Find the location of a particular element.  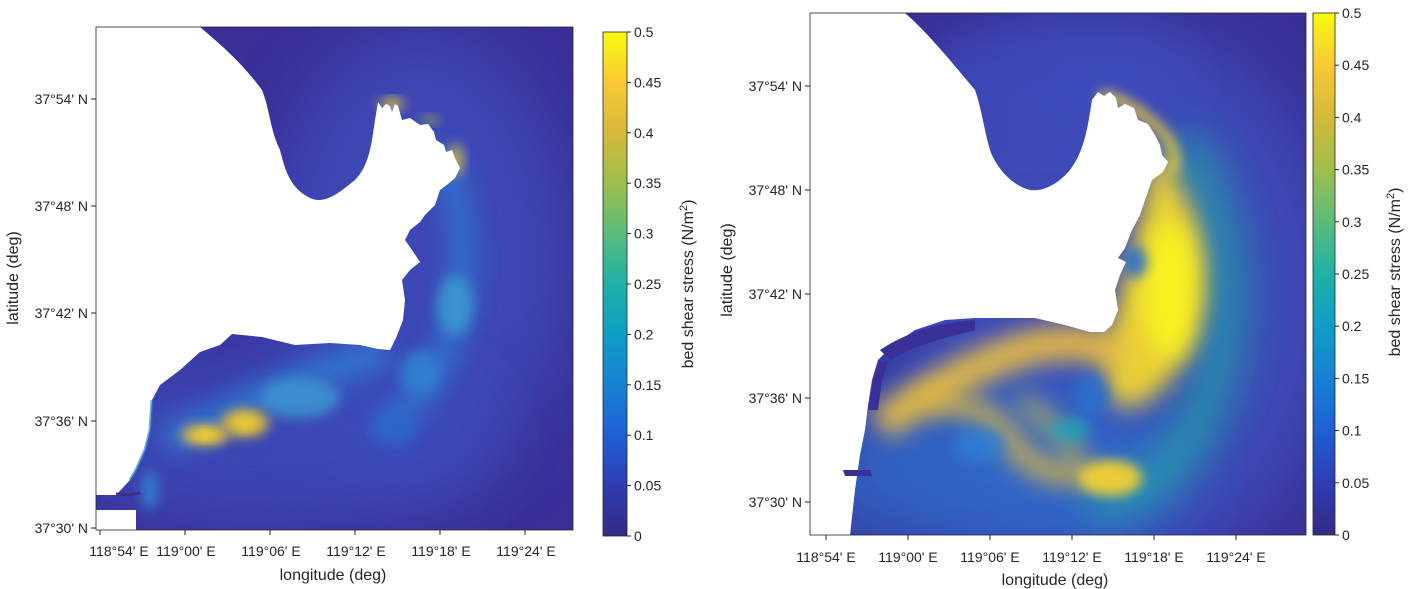

left-x-tick-label: 119°12' E is located at coordinates (355, 551).